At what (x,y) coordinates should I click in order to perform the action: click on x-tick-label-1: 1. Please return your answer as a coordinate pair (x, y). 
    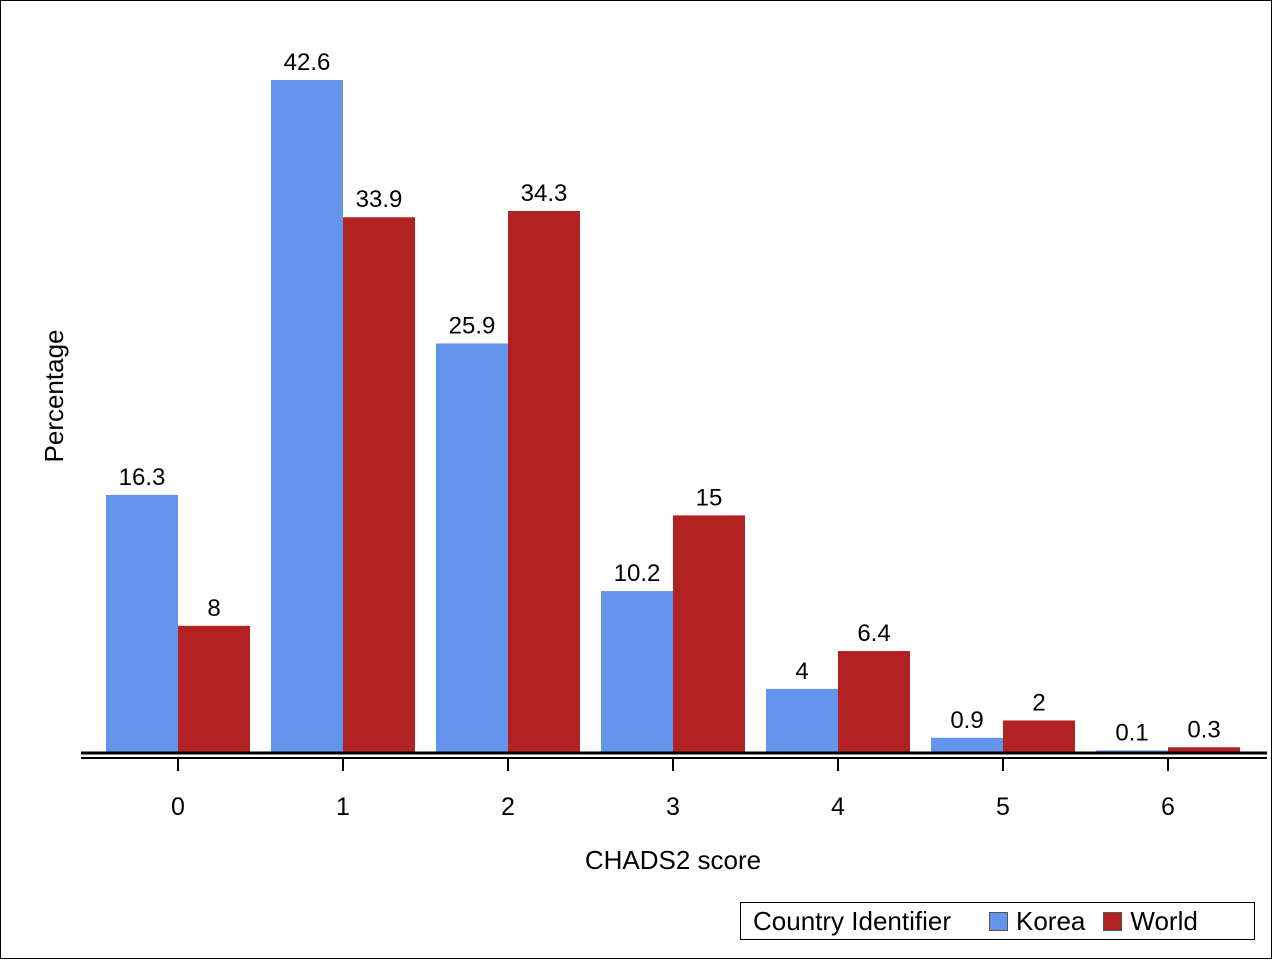
    Looking at the image, I should click on (343, 807).